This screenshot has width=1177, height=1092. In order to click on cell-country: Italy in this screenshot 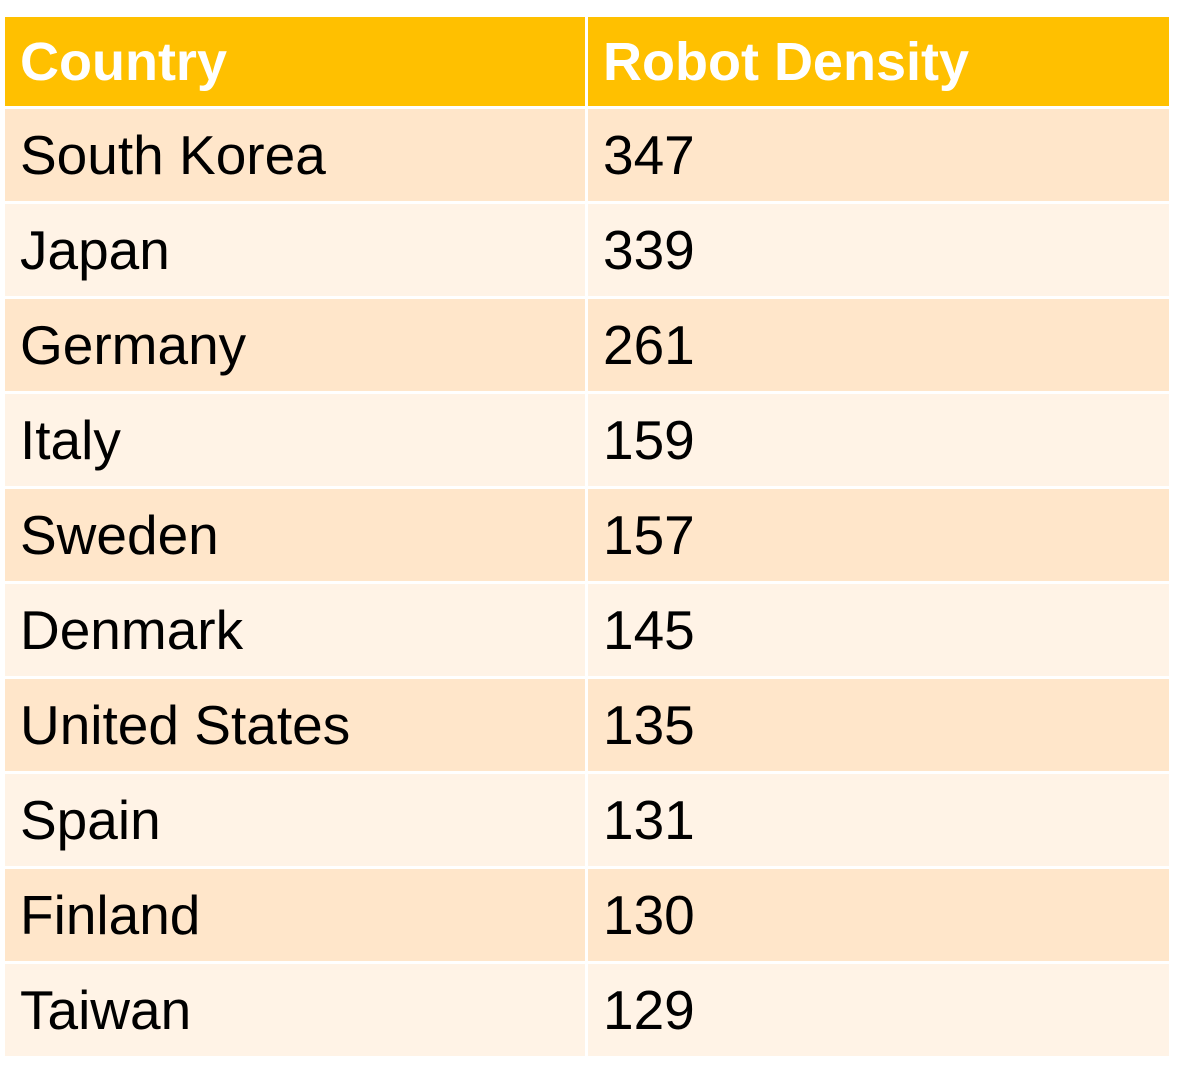, I will do `click(295, 440)`.